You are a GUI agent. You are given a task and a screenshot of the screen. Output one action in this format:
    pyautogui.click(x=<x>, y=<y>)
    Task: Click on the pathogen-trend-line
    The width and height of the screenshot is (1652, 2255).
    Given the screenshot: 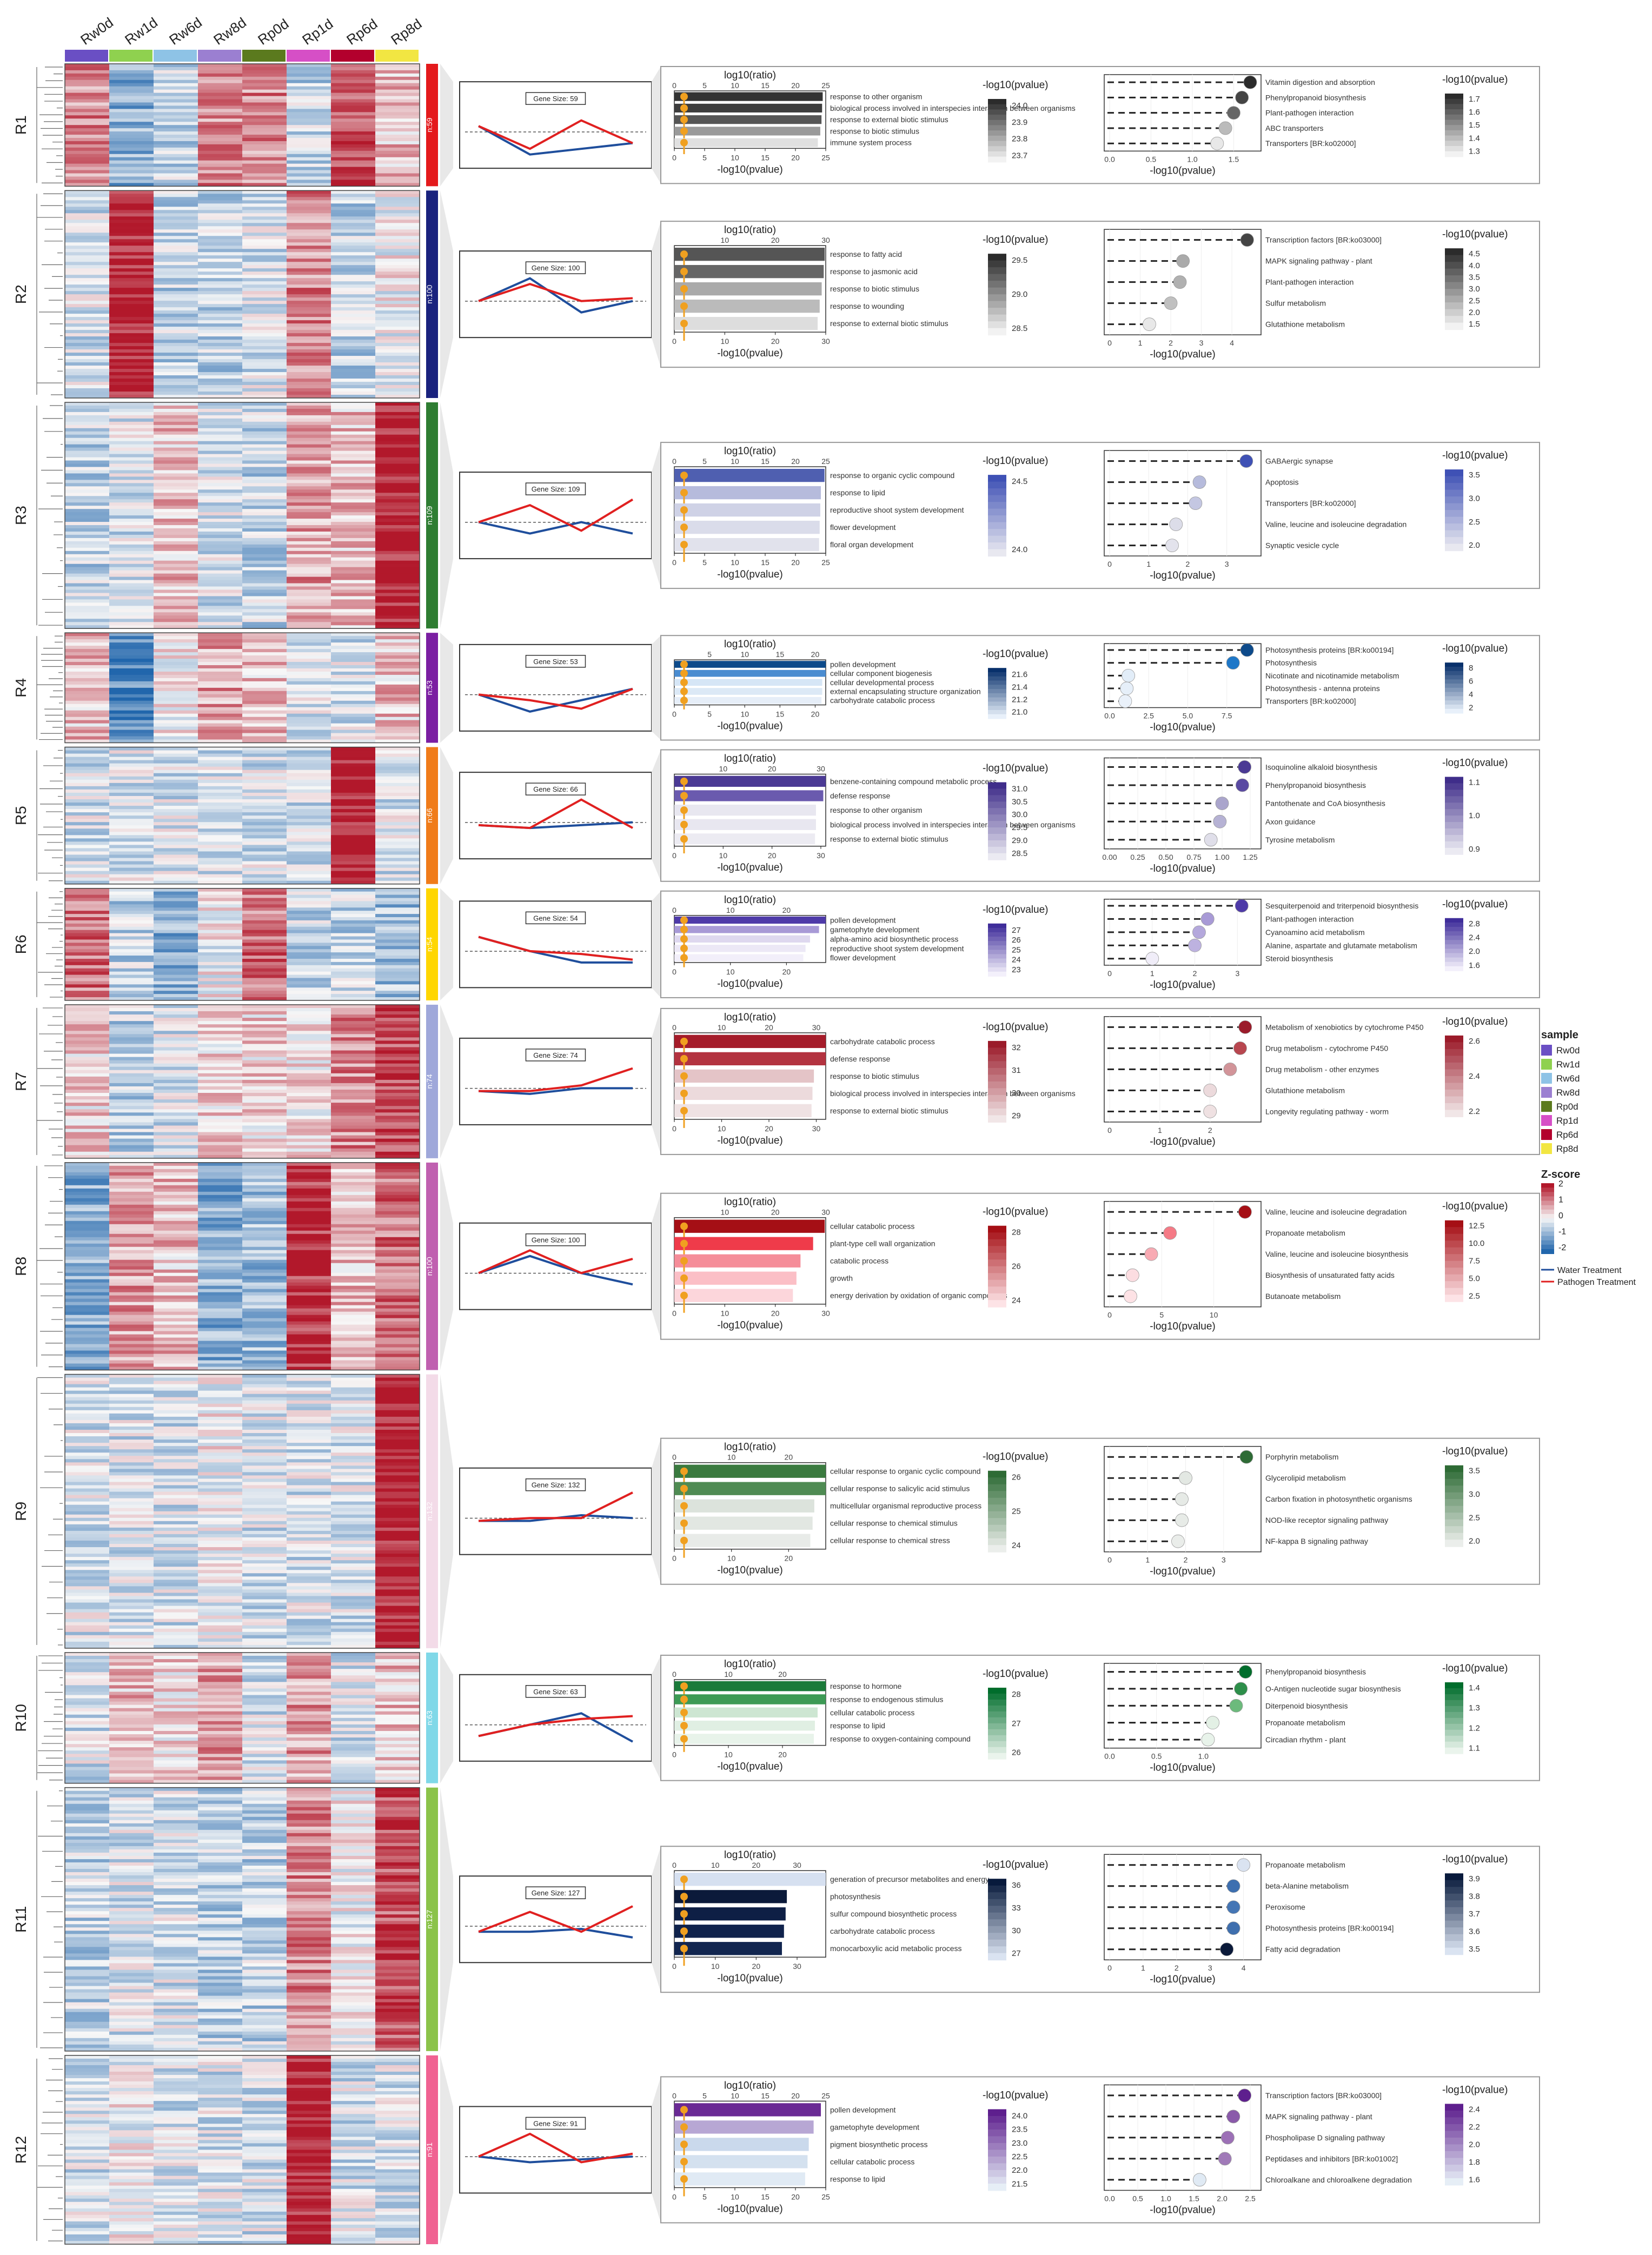 What is the action you would take?
    pyautogui.click(x=555, y=948)
    